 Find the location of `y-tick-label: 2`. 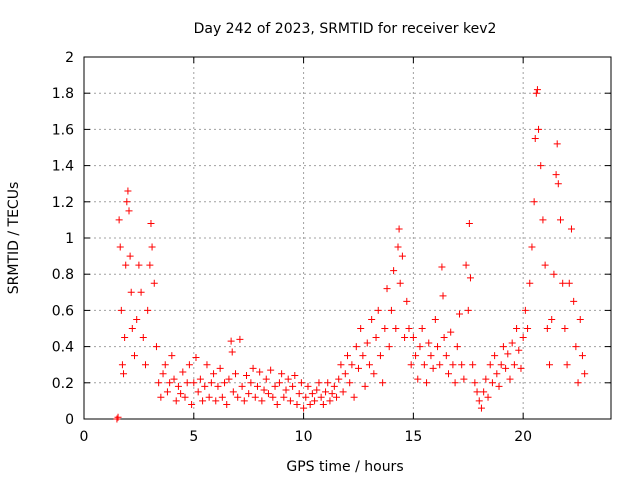

y-tick-label: 2 is located at coordinates (69, 58).